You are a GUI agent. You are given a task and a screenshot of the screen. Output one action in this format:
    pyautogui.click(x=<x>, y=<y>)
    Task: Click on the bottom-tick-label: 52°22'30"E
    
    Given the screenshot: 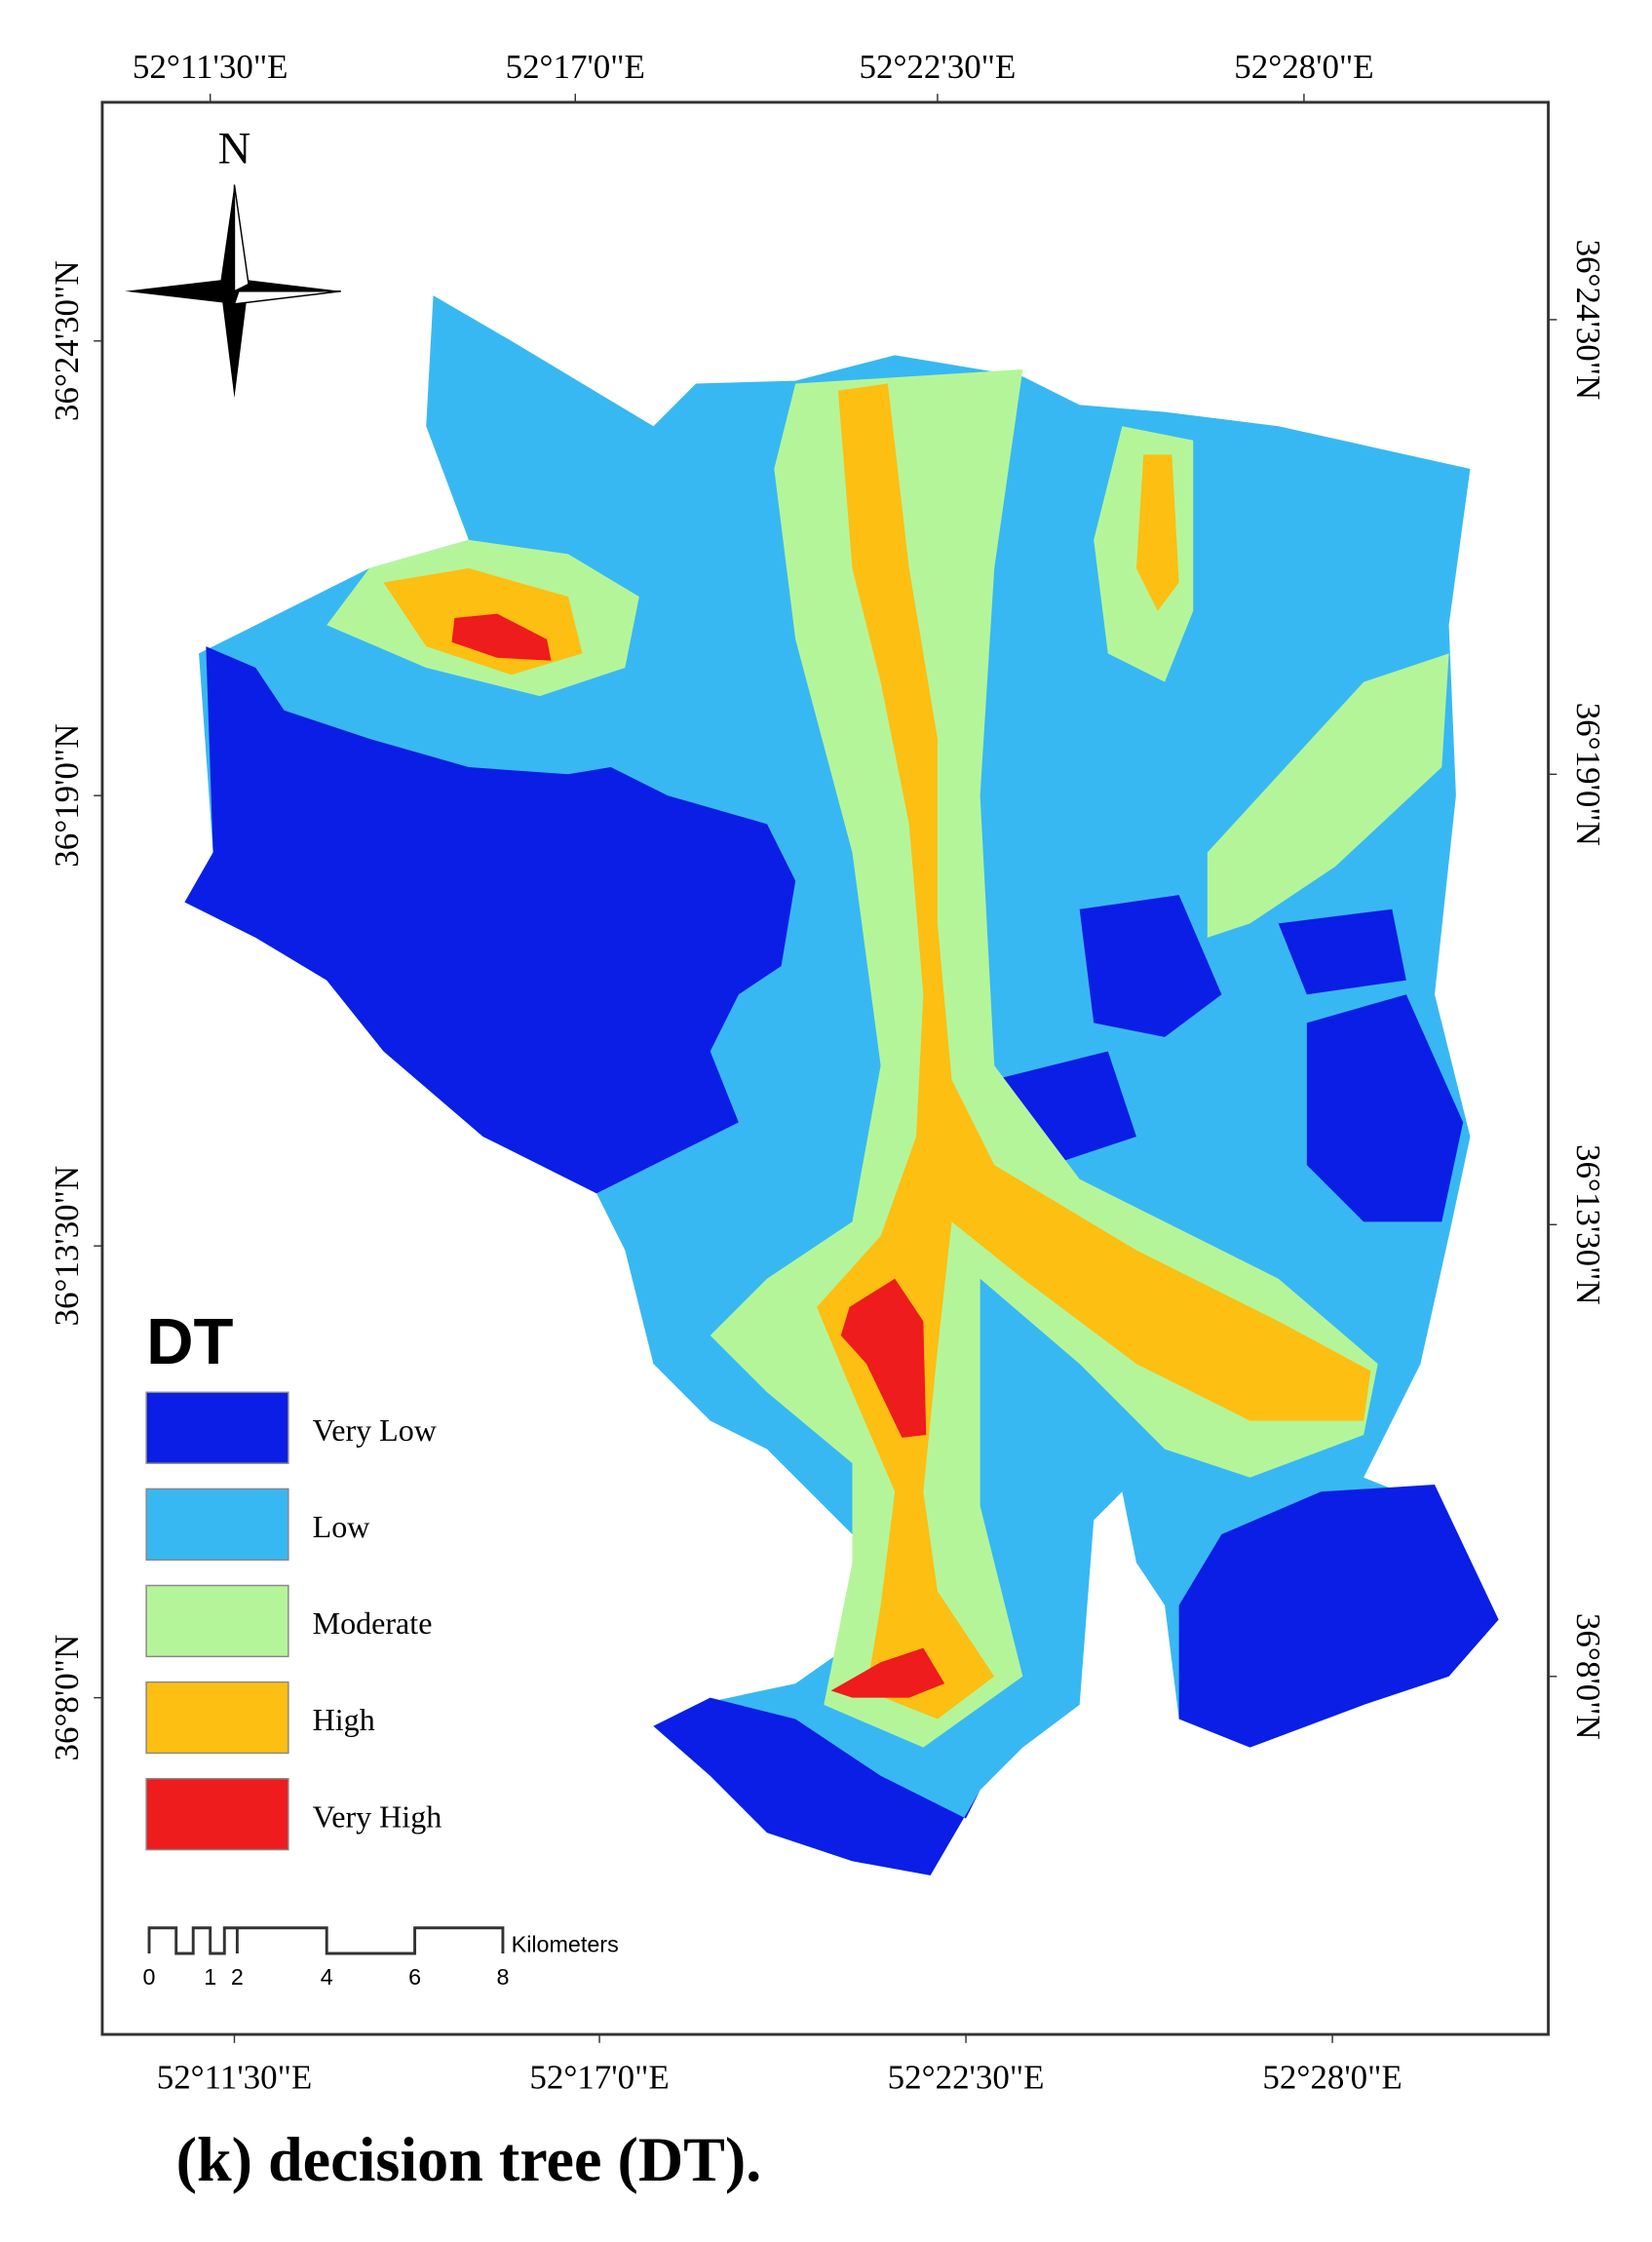 What is the action you would take?
    pyautogui.click(x=967, y=2077)
    